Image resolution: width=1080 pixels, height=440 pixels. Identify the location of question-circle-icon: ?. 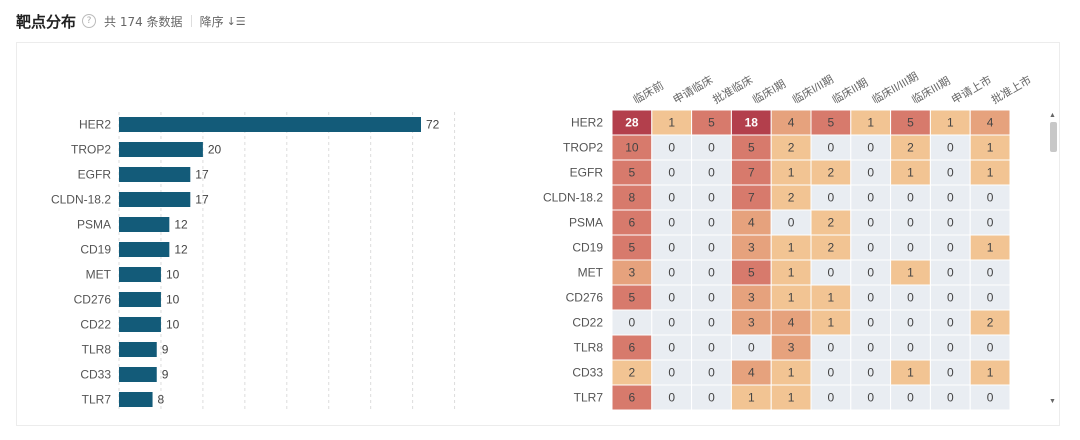
(89, 21).